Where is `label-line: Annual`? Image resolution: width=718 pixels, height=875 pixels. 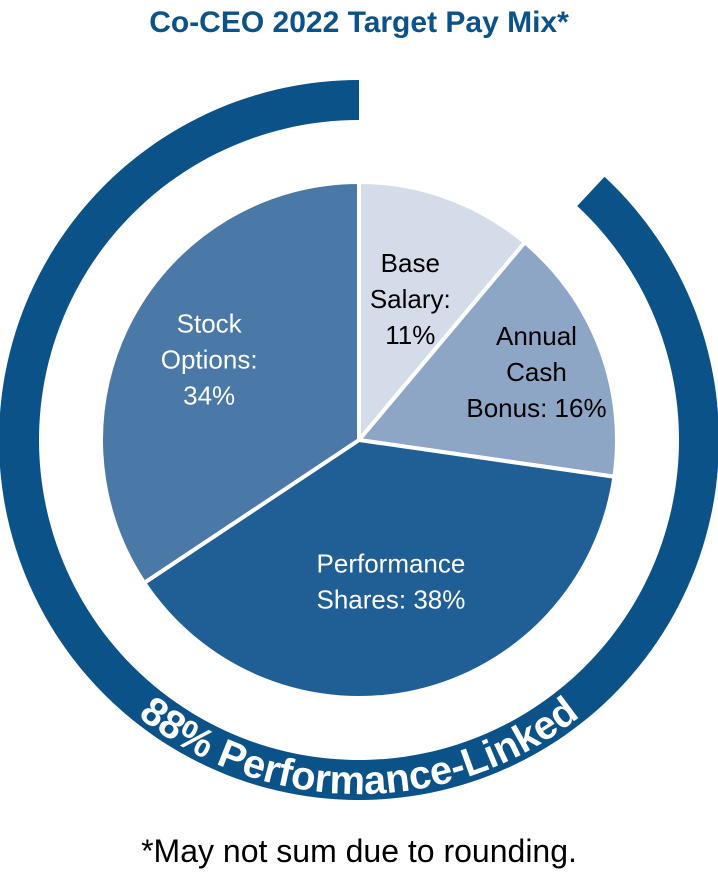 label-line: Annual is located at coordinates (536, 336).